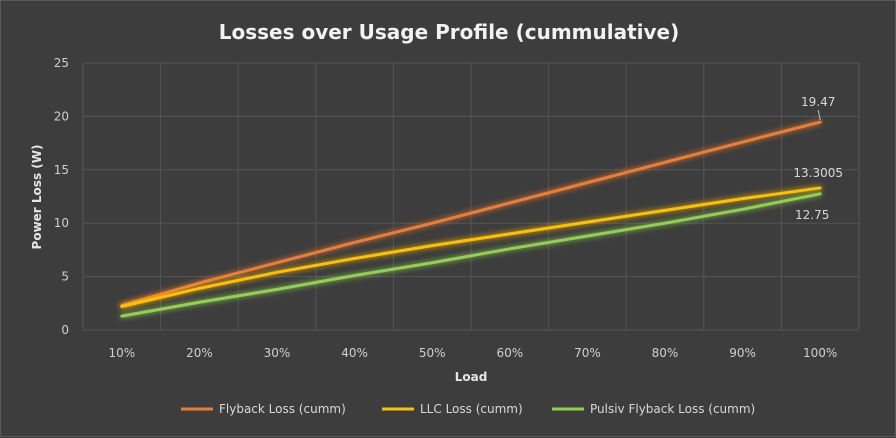  I want to click on legend-label-1: Flyback Loss (cumm), so click(282, 409).